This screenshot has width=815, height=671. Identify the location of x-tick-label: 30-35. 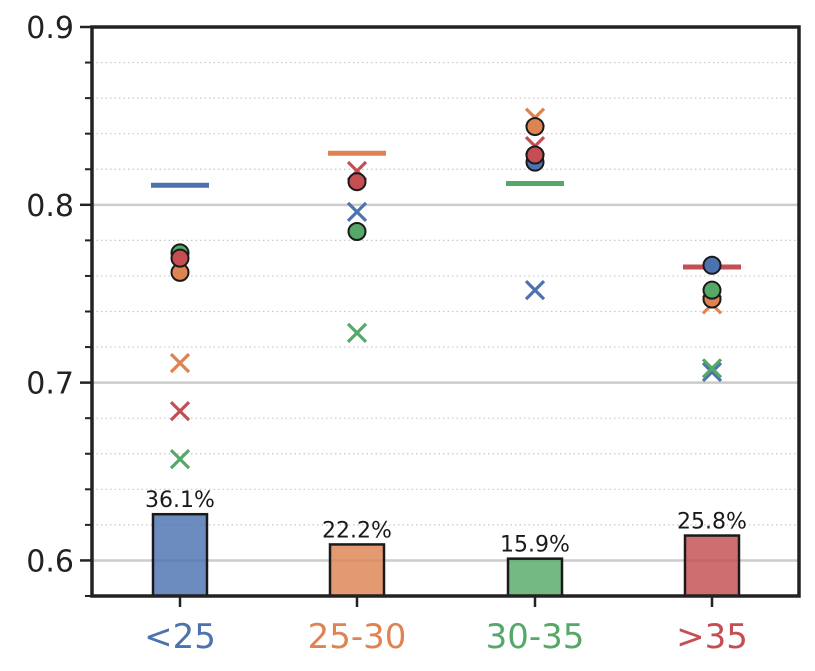
(535, 637).